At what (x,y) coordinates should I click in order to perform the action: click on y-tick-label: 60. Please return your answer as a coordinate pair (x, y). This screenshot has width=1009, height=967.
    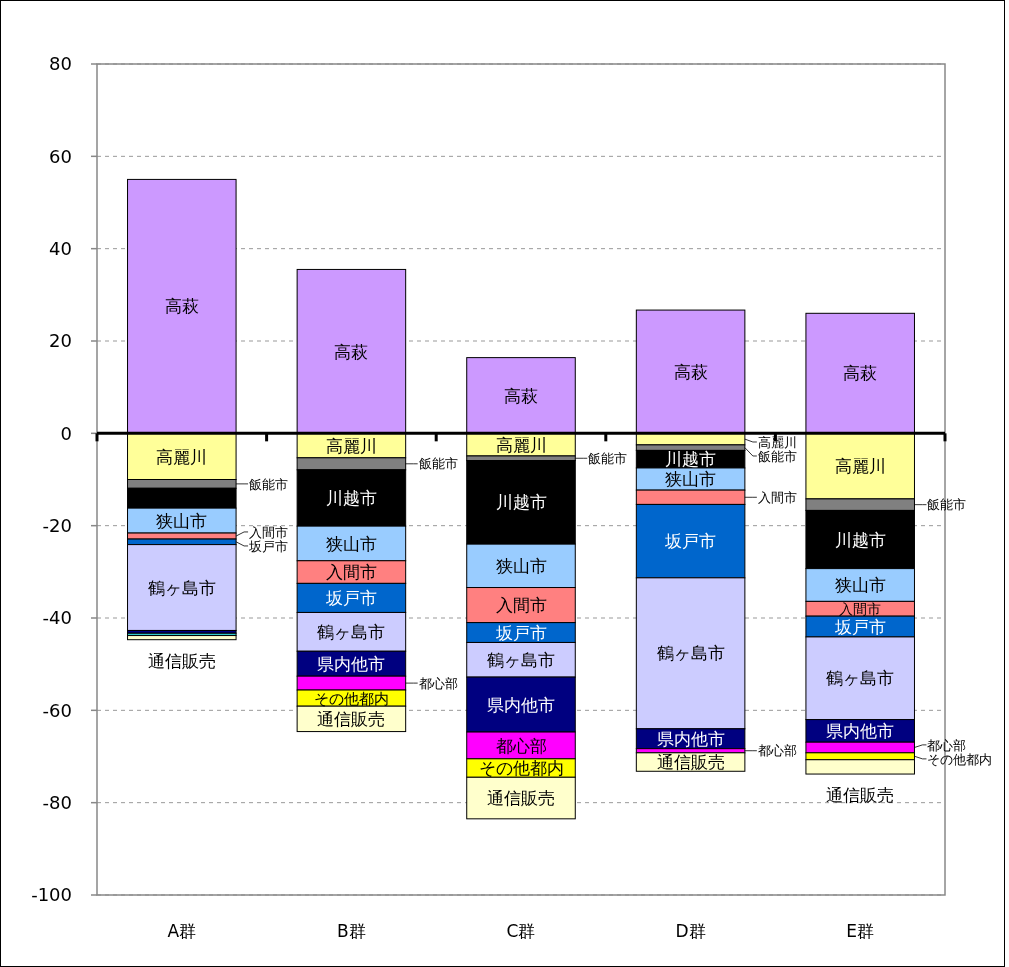
    Looking at the image, I should click on (60, 156).